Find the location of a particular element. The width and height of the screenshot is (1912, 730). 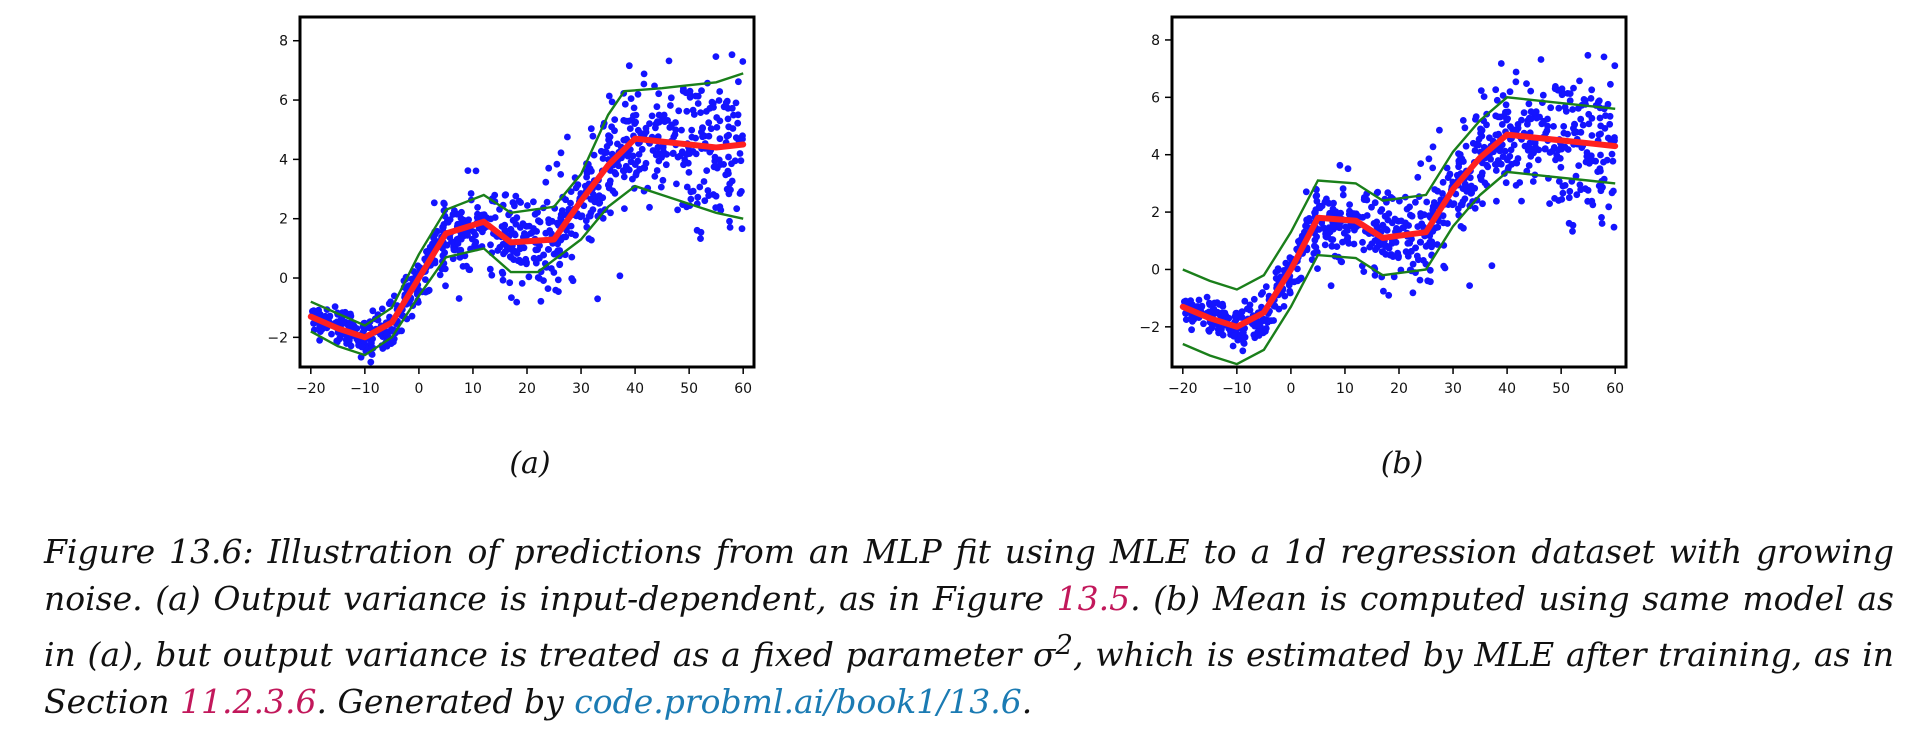

upper-bound-line is located at coordinates (527, 199).